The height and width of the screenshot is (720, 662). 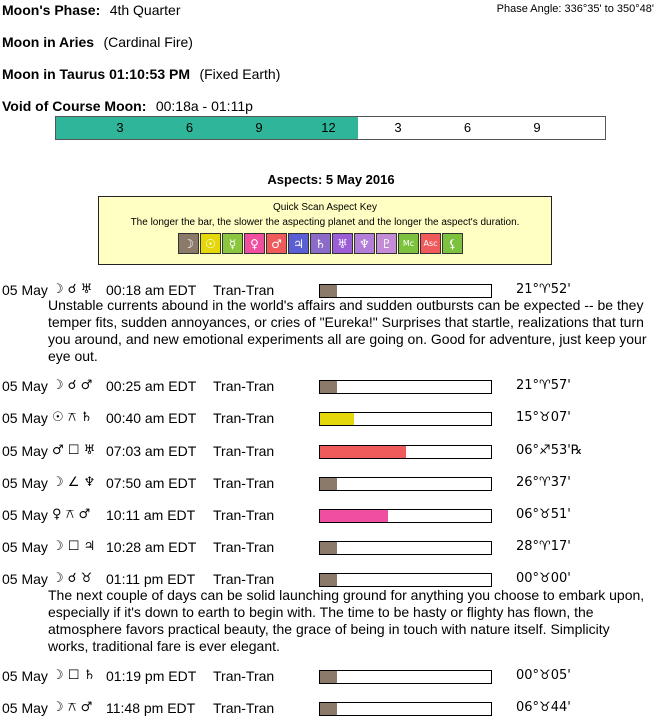 I want to click on planet-key-swatch: ♄, so click(x=320, y=243).